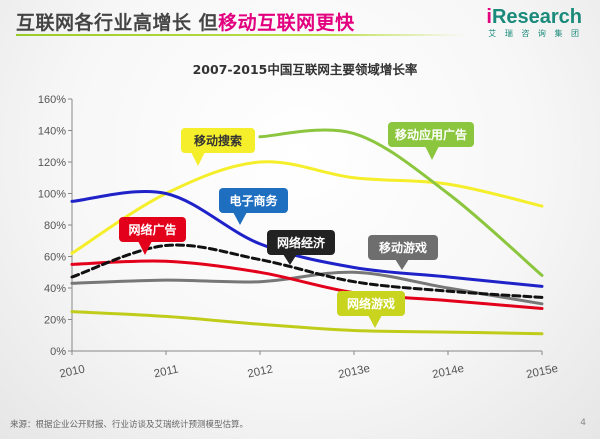 The height and width of the screenshot is (439, 600). I want to click on callout-label: 移动应用广告, so click(431, 134).